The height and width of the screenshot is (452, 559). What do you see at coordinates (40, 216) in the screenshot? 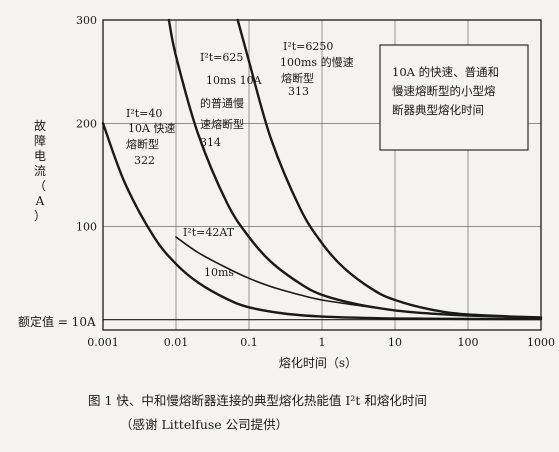
I see `y-axis-title-char: ）` at bounding box center [40, 216].